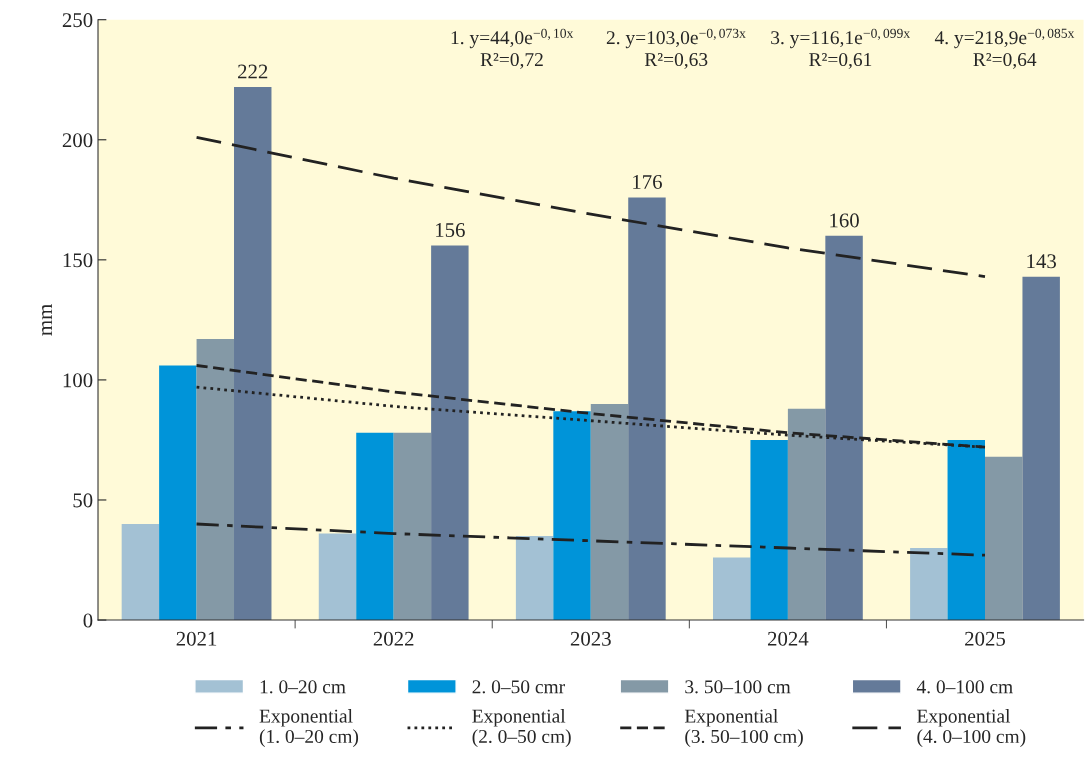  I want to click on x-tick-label: 2024, so click(788, 638).